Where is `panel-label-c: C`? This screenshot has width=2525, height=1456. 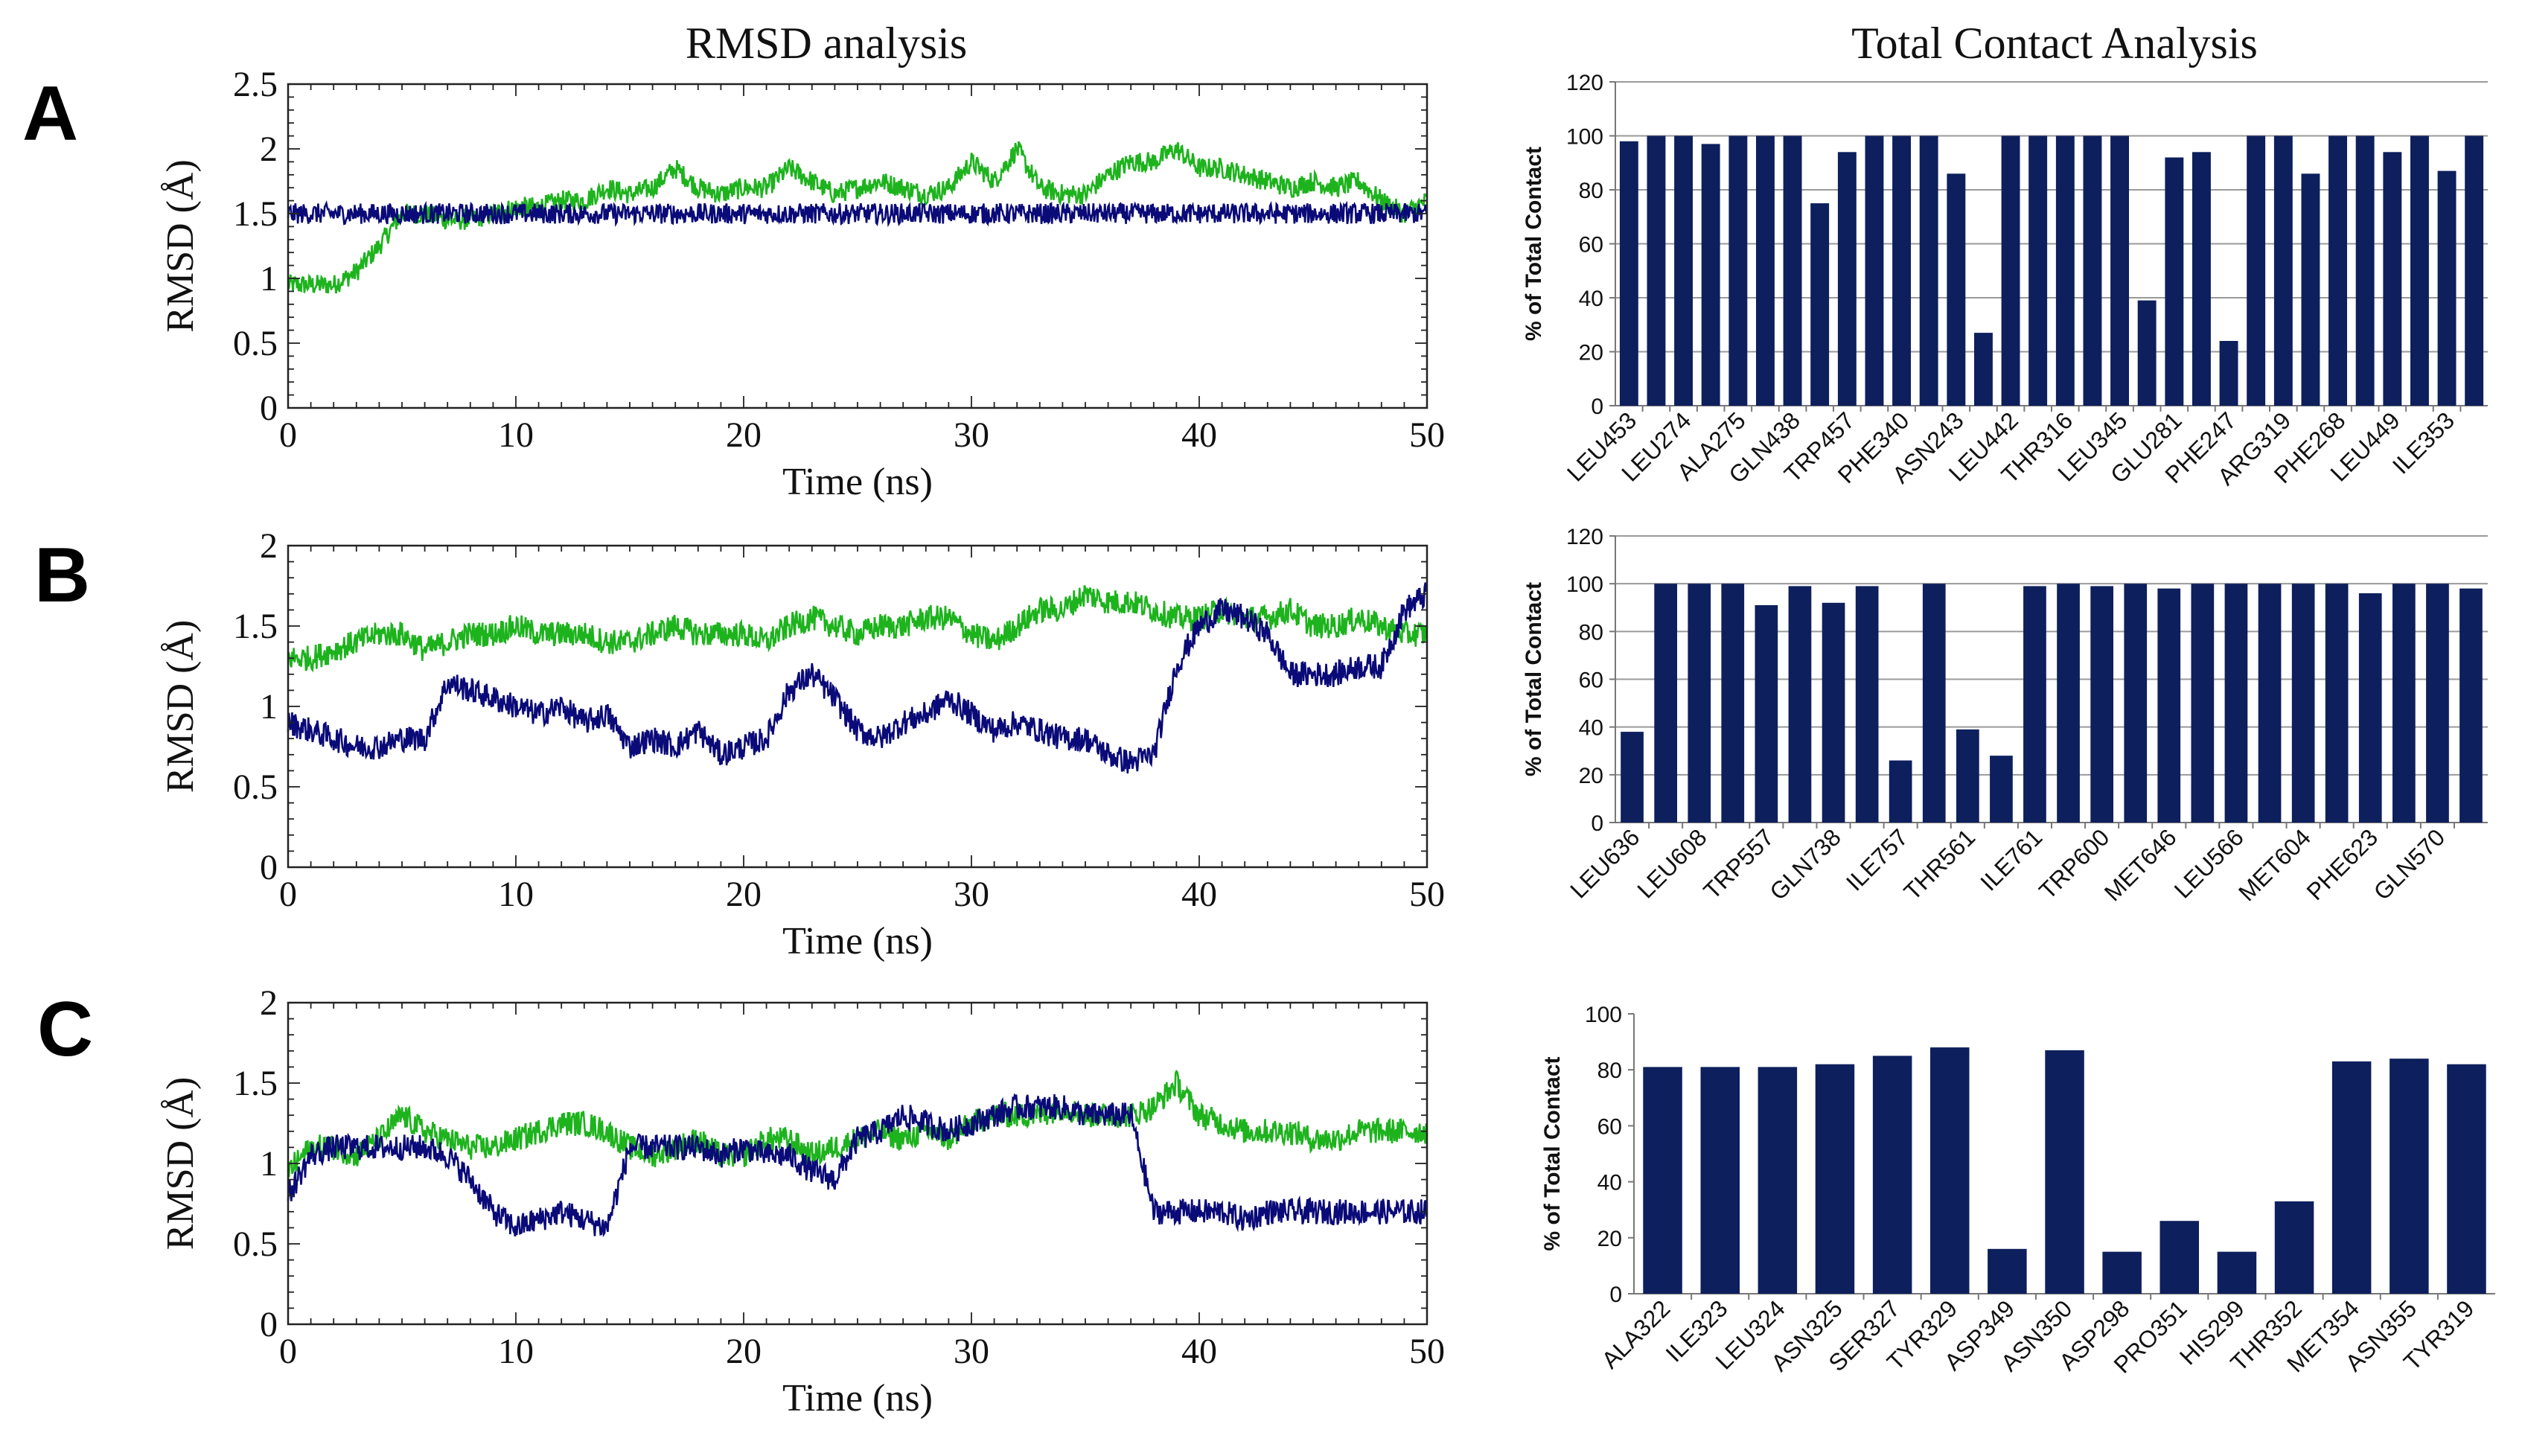
panel-label-c: C is located at coordinates (65, 1029).